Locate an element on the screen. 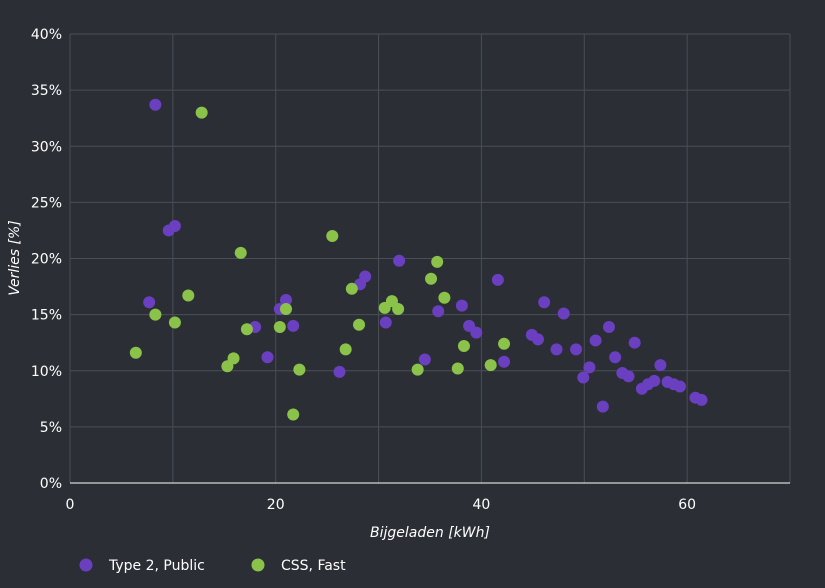 This screenshot has width=825, height=588. legend-item-type2-public: Type 2, Public is located at coordinates (142, 566).